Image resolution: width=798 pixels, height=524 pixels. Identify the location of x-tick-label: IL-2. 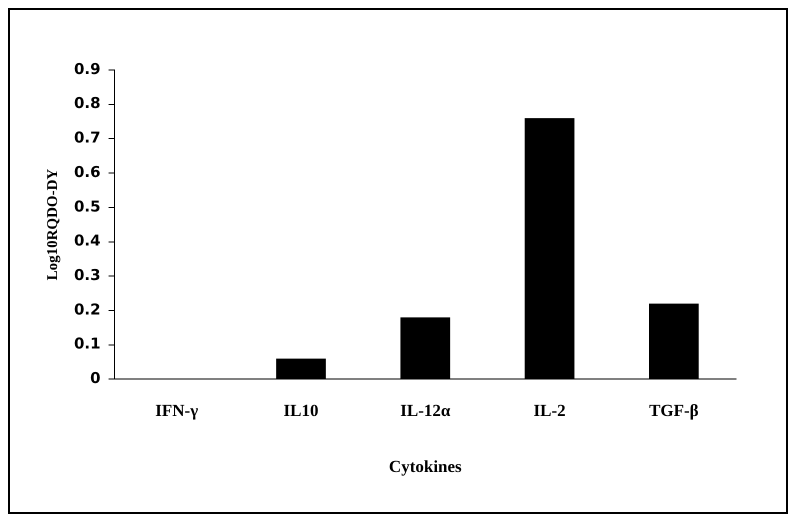
(550, 410).